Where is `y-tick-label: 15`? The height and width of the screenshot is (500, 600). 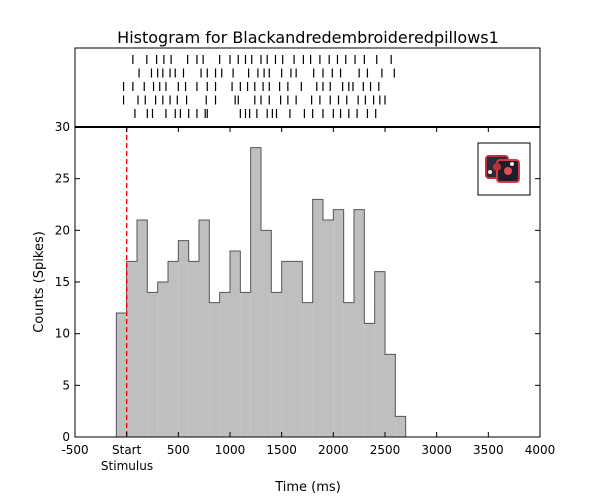 y-tick-label: 15 is located at coordinates (62, 282).